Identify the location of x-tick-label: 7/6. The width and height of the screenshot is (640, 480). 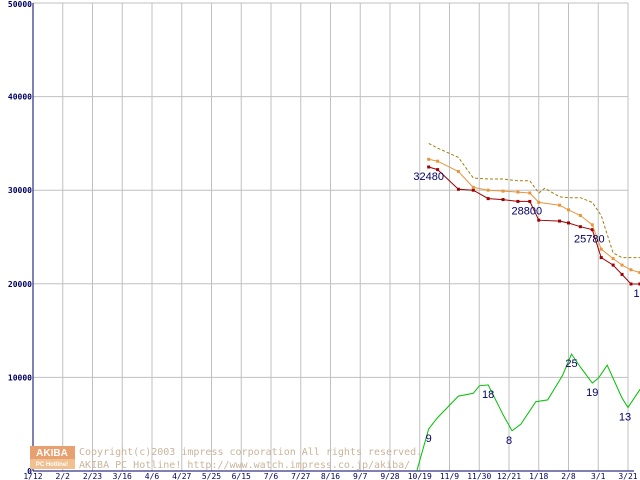
(271, 476).